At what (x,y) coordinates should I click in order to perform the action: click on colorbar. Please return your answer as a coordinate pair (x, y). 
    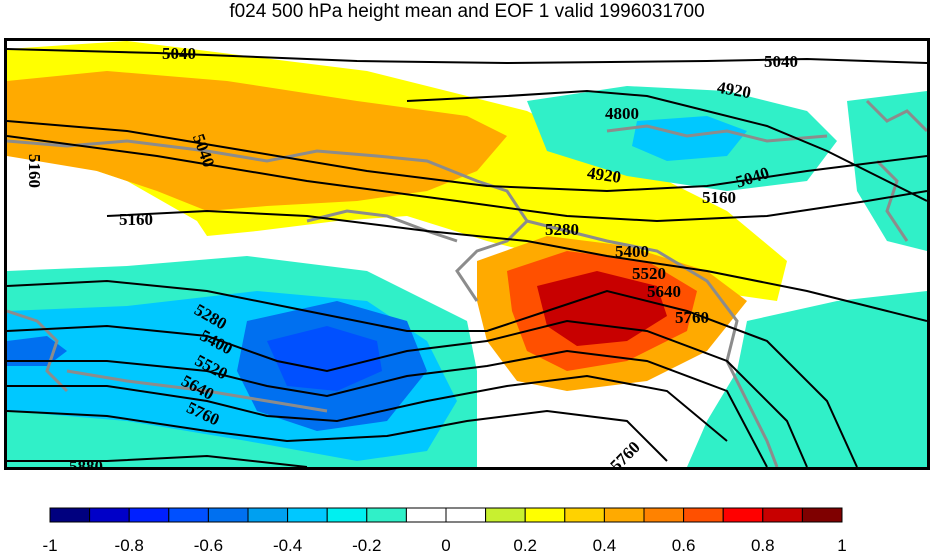
    Looking at the image, I should click on (467, 531).